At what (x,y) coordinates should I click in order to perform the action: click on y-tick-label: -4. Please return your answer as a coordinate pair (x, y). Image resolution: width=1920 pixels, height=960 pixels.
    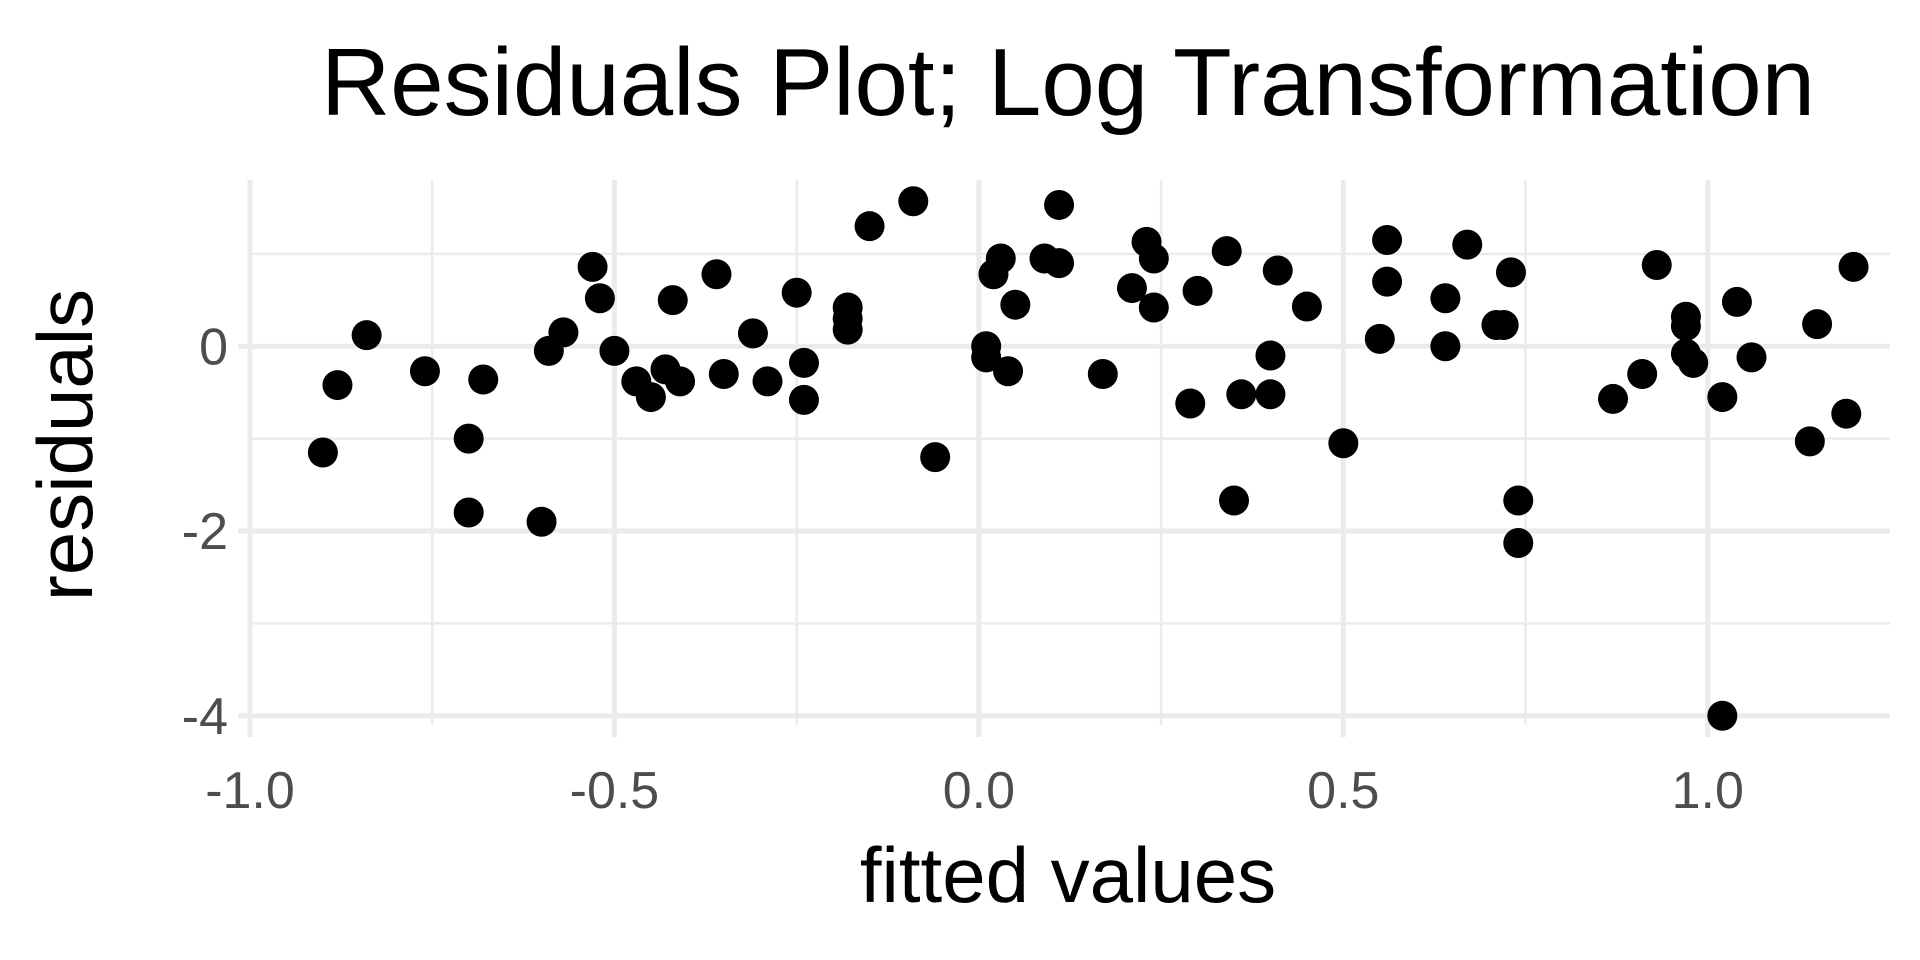
    Looking at the image, I should click on (205, 717).